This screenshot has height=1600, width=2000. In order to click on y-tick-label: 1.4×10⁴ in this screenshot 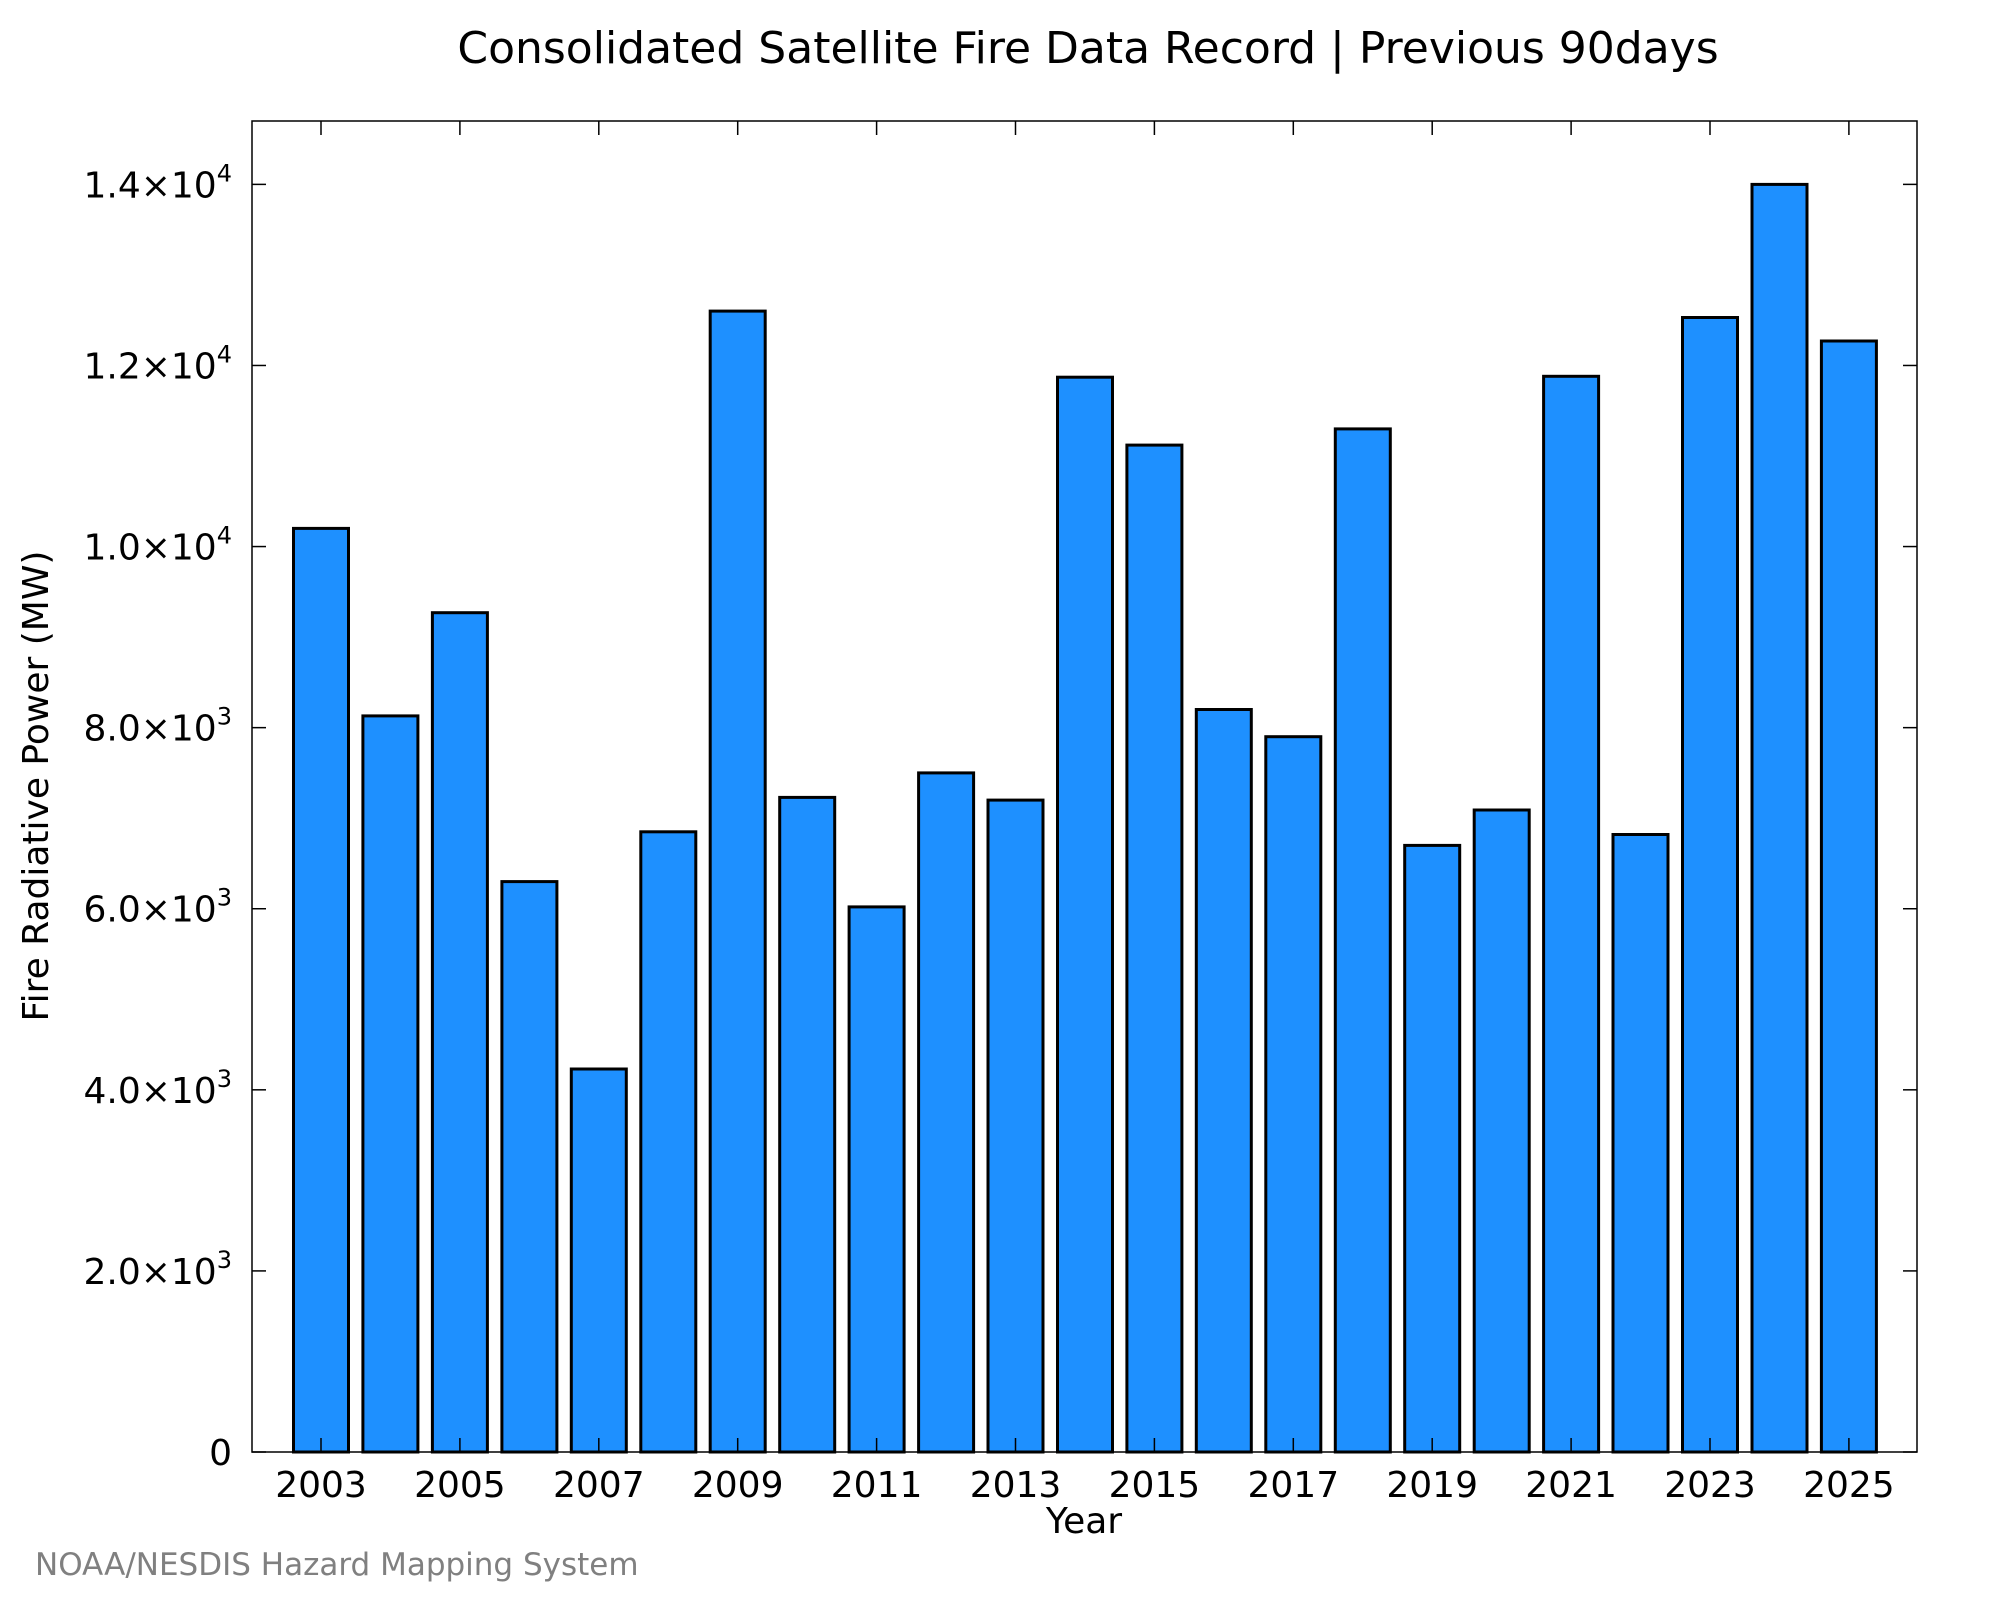, I will do `click(157, 182)`.